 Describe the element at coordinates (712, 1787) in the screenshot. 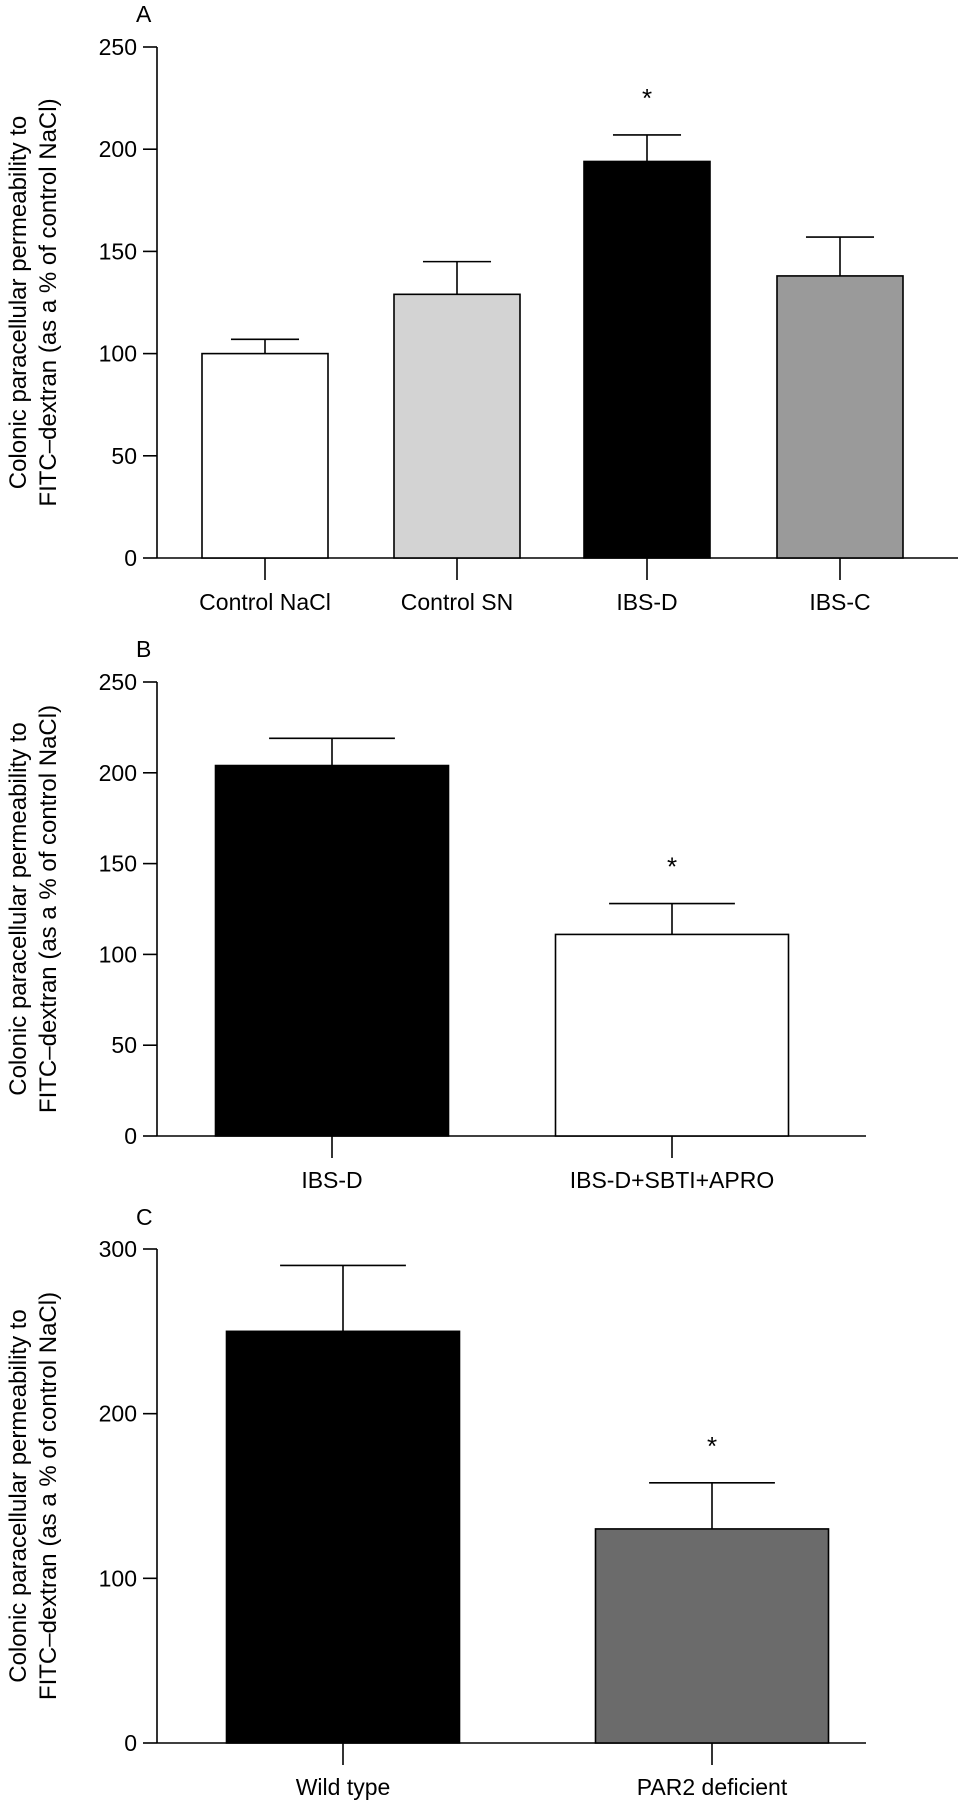

I see `x-tick-label: PAR2 deficient` at that location.